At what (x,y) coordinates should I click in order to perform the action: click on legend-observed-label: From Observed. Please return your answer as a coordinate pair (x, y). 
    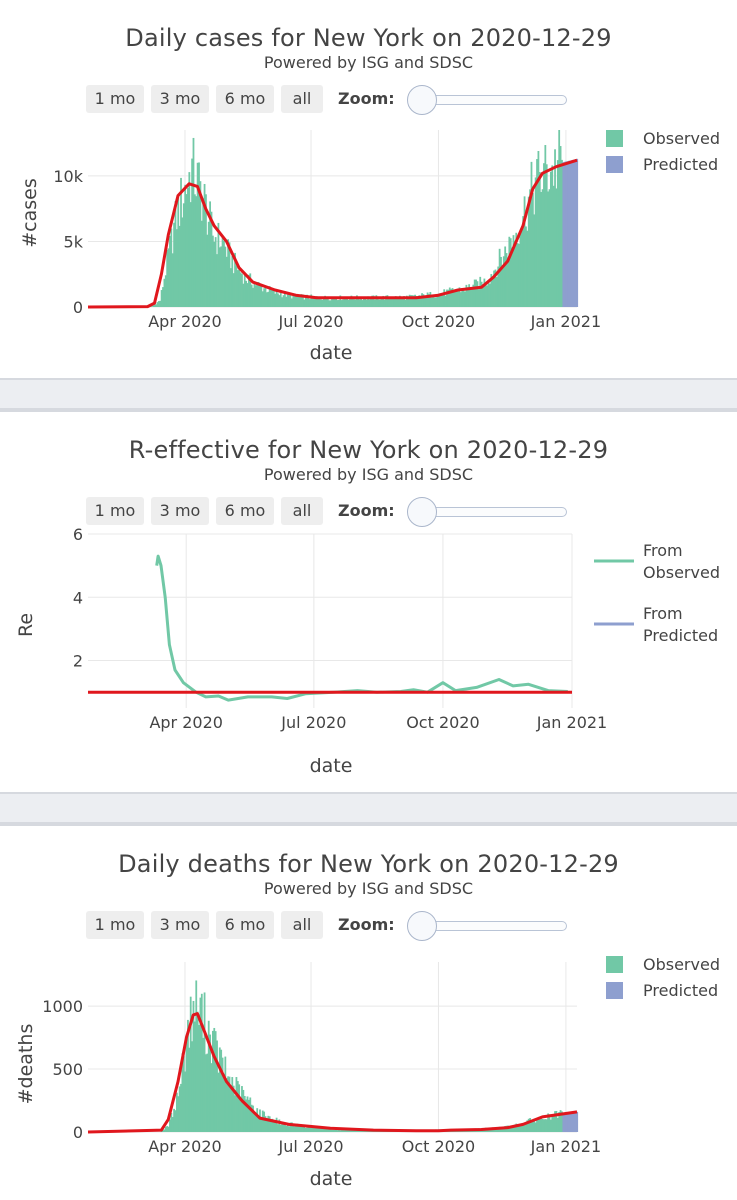
    Looking at the image, I should click on (681, 561).